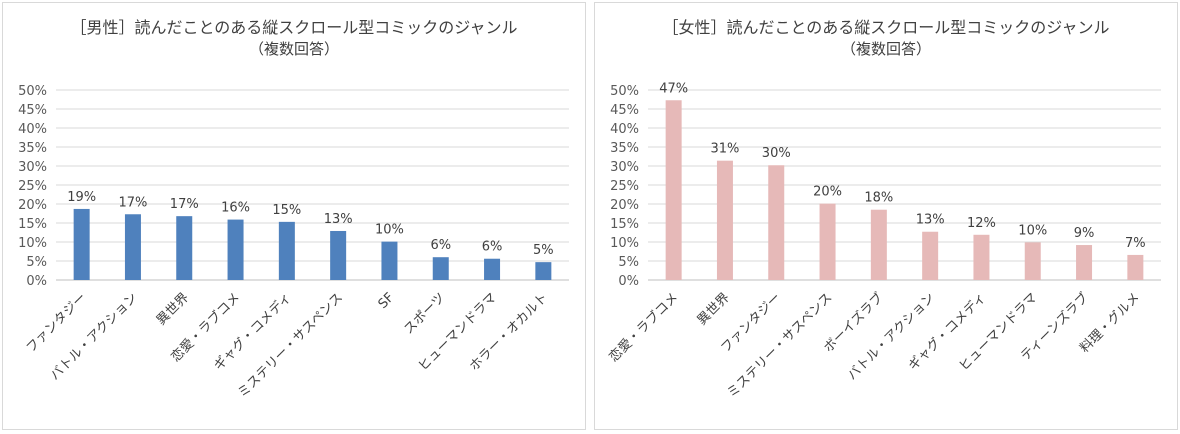 The width and height of the screenshot is (1180, 434). What do you see at coordinates (235, 208) in the screenshot?
I see `data-label: 16%` at bounding box center [235, 208].